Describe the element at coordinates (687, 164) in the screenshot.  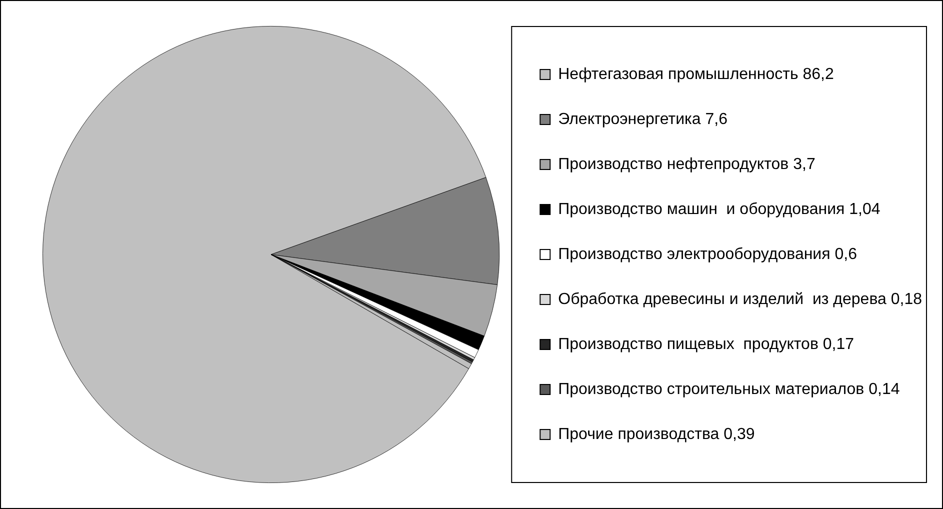
I see `legend-label: Производство нефтепродуктов 3,7` at that location.